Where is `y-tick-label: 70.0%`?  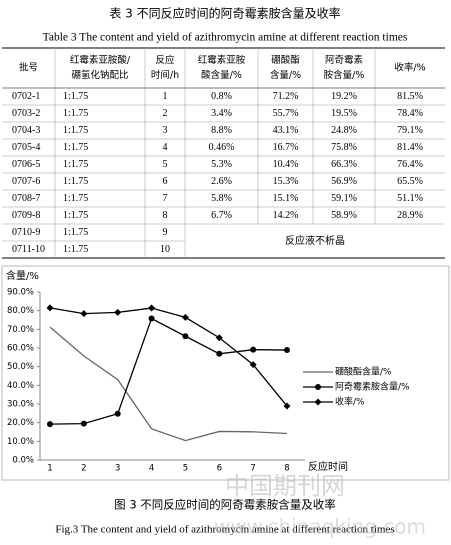 y-tick-label: 70.0% is located at coordinates (20, 330).